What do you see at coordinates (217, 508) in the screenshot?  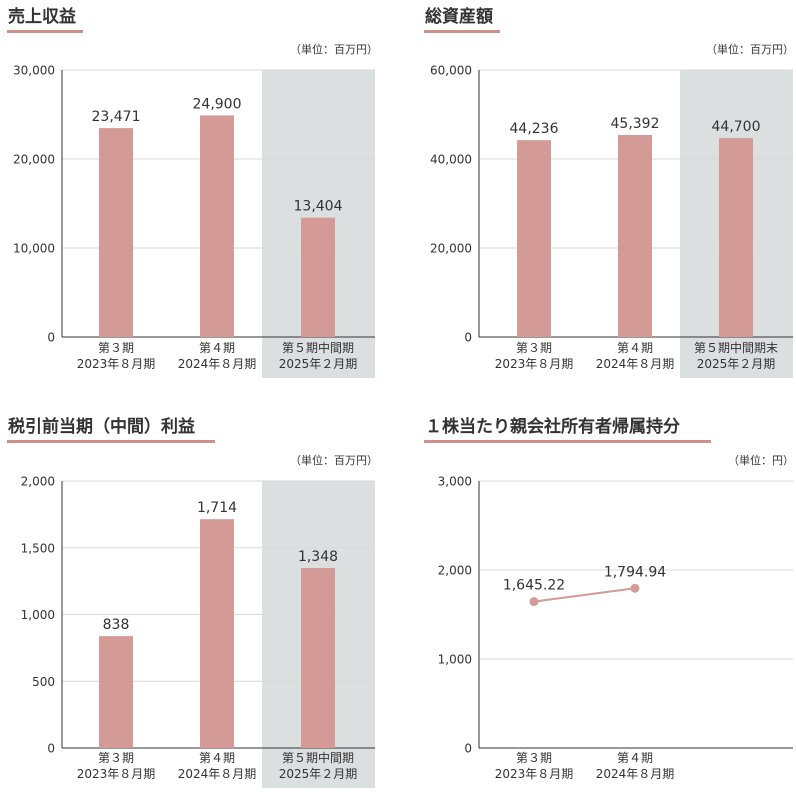 I see `data-label: 1,714` at bounding box center [217, 508].